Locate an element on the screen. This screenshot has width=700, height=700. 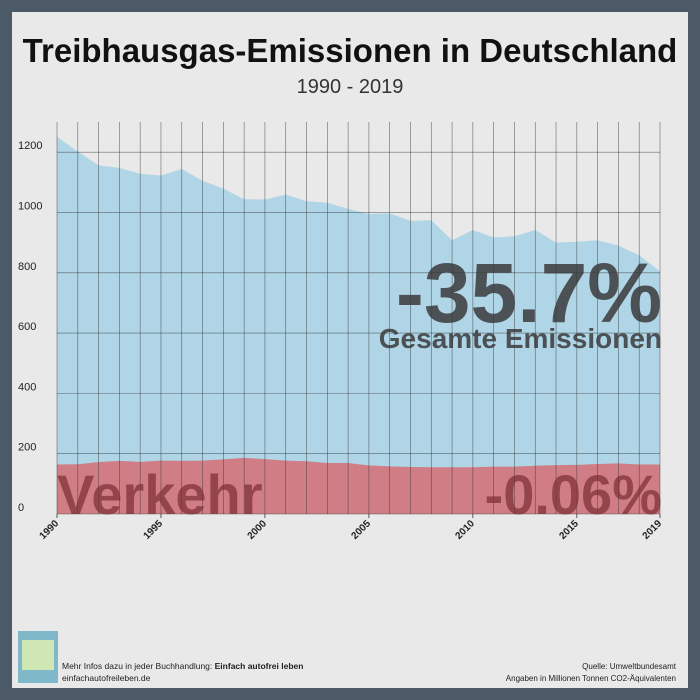
y-tick-label: 400 is located at coordinates (27, 387).